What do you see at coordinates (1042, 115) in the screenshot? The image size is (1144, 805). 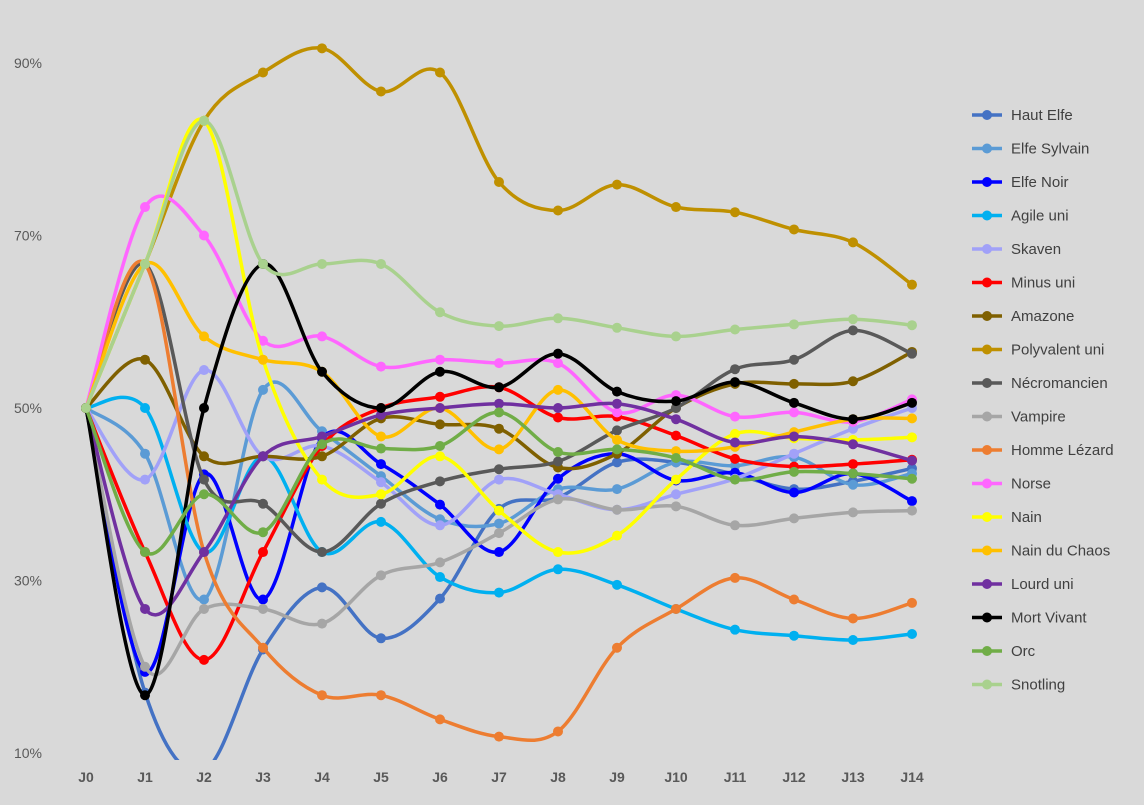 I see `legend-label: Haut Elfe` at bounding box center [1042, 115].